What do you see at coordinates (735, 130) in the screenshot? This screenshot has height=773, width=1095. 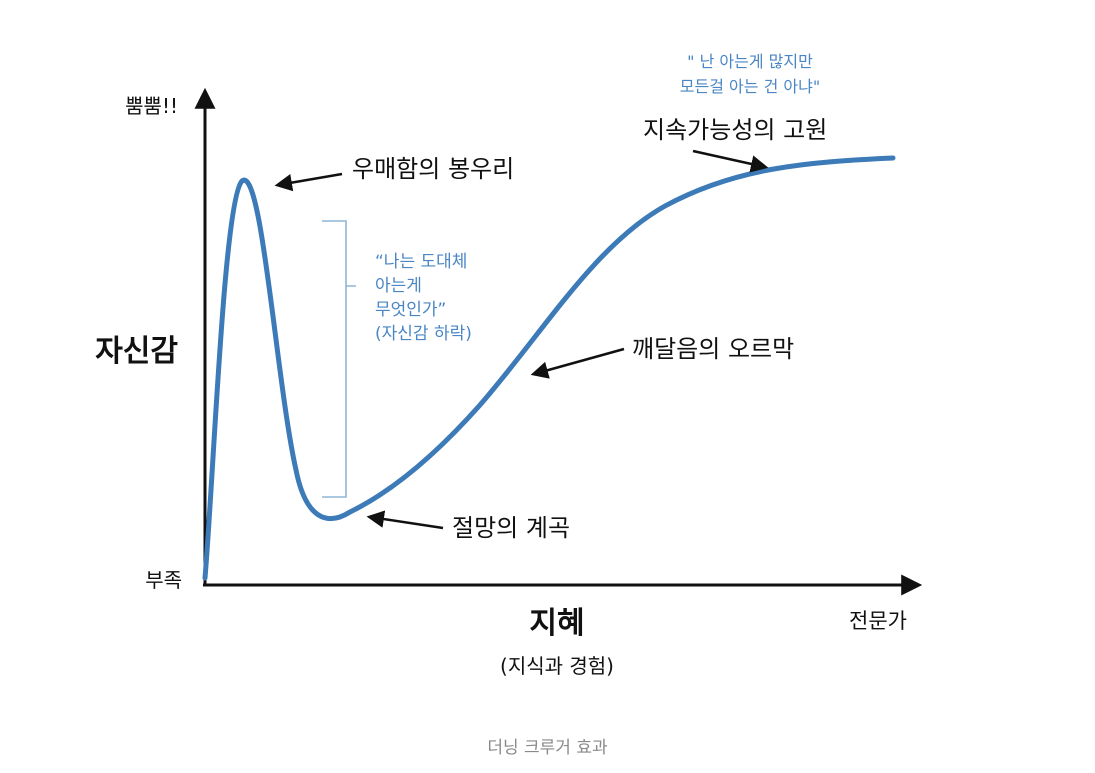 I see `plateau-label: 지속가능성의 고원` at bounding box center [735, 130].